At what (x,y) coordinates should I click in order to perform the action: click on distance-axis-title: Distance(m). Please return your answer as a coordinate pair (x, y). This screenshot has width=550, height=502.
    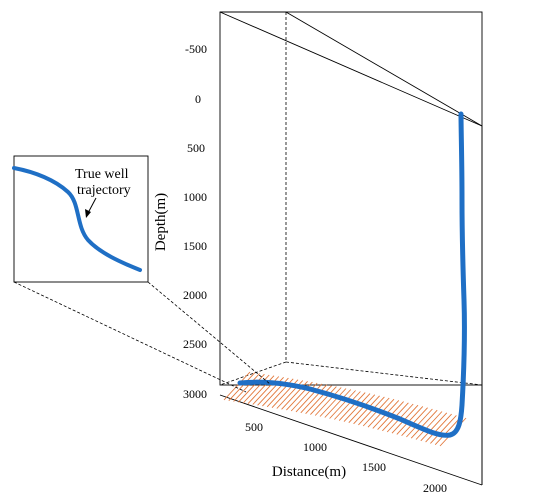
    Looking at the image, I should click on (309, 472).